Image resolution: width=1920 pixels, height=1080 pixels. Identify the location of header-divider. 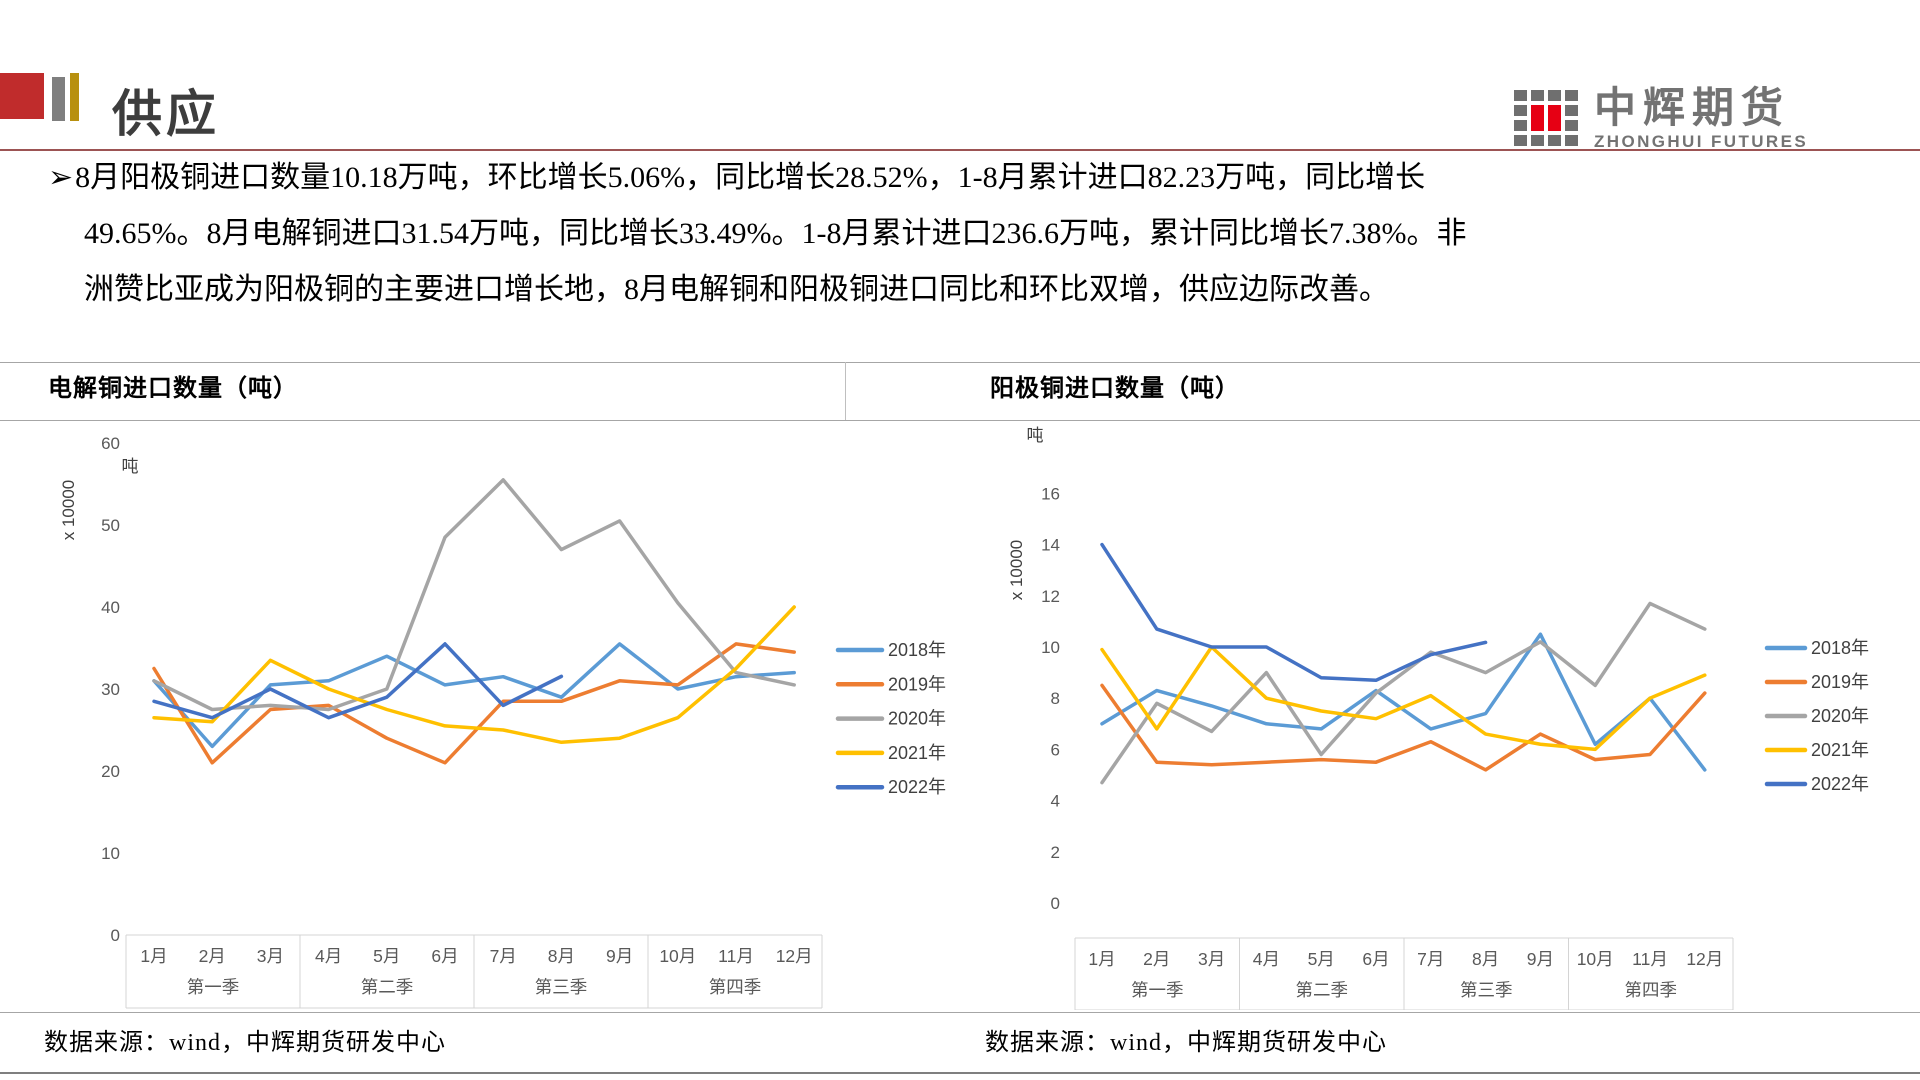
(960, 150).